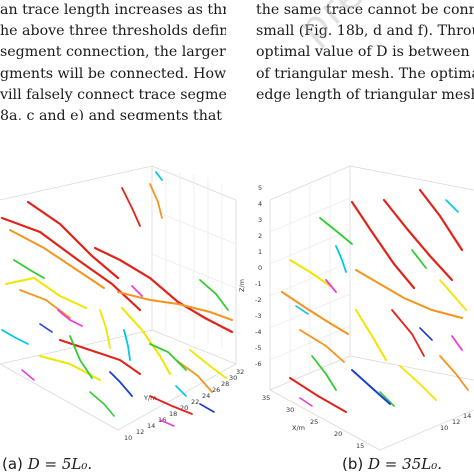  Describe the element at coordinates (113, 52) in the screenshot. I see `text-line: segment connection, the larger they are` at that location.